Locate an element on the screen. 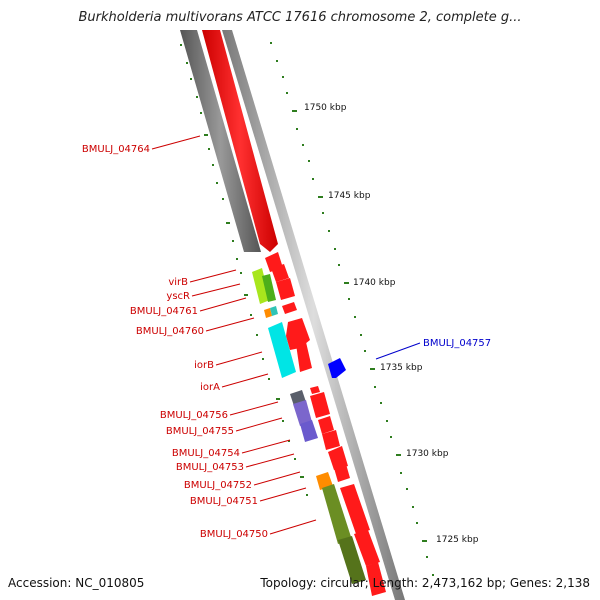 The height and width of the screenshot is (600, 600). gene-label-bmulj-04761: BMULJ_04761 is located at coordinates (164, 311).